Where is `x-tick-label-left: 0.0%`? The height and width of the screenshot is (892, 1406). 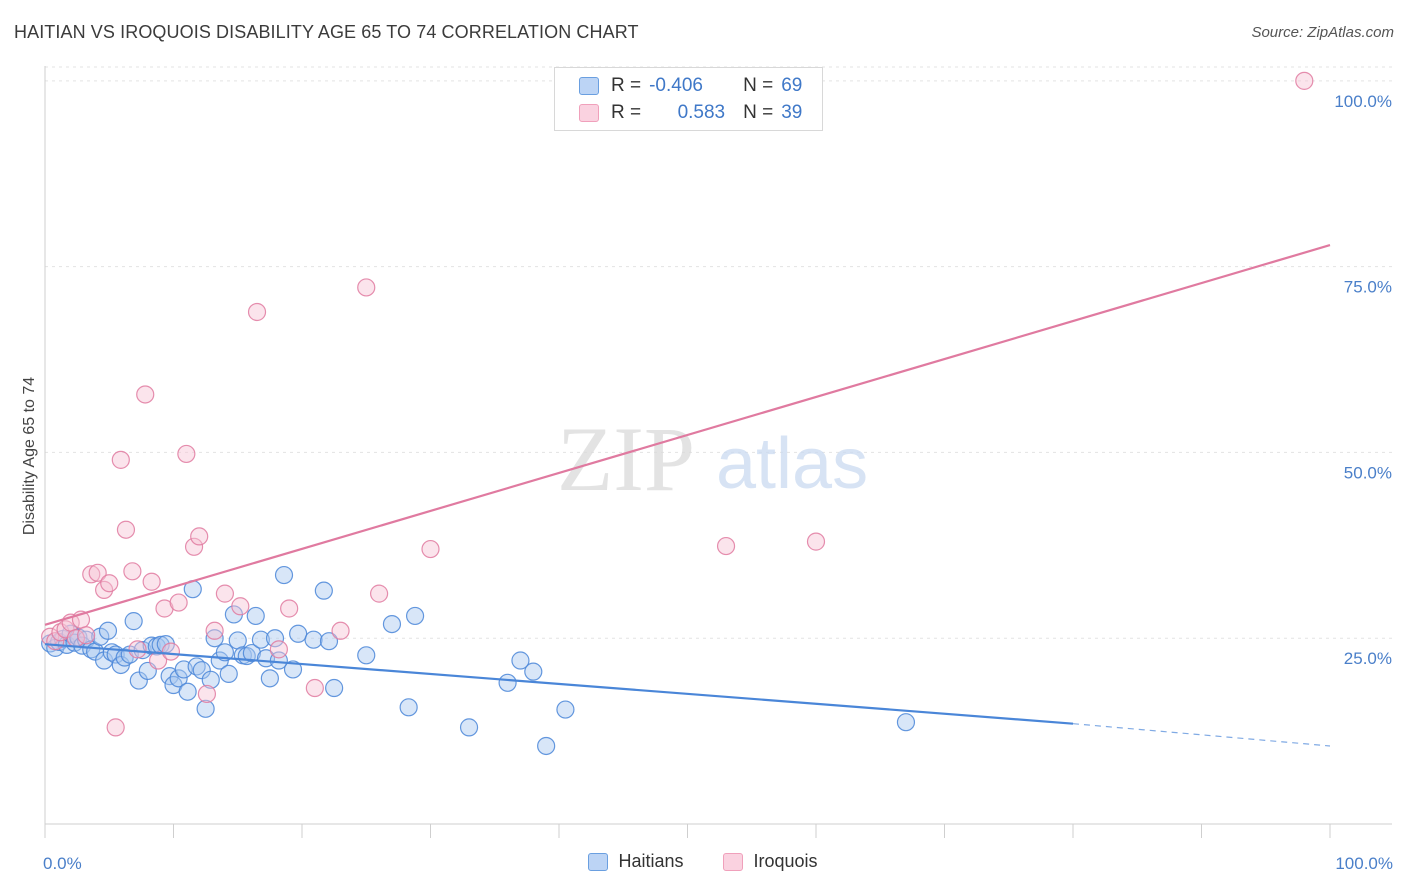
x-tick-label-left: 0.0% is located at coordinates (62, 863).